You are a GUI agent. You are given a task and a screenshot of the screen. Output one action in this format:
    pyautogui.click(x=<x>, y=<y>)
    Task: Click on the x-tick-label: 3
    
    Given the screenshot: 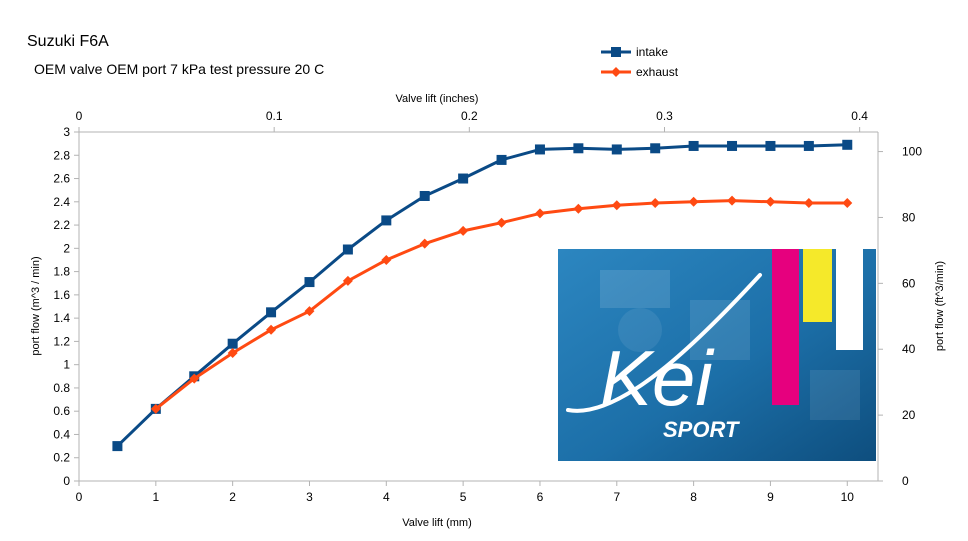 What is the action you would take?
    pyautogui.click(x=309, y=497)
    